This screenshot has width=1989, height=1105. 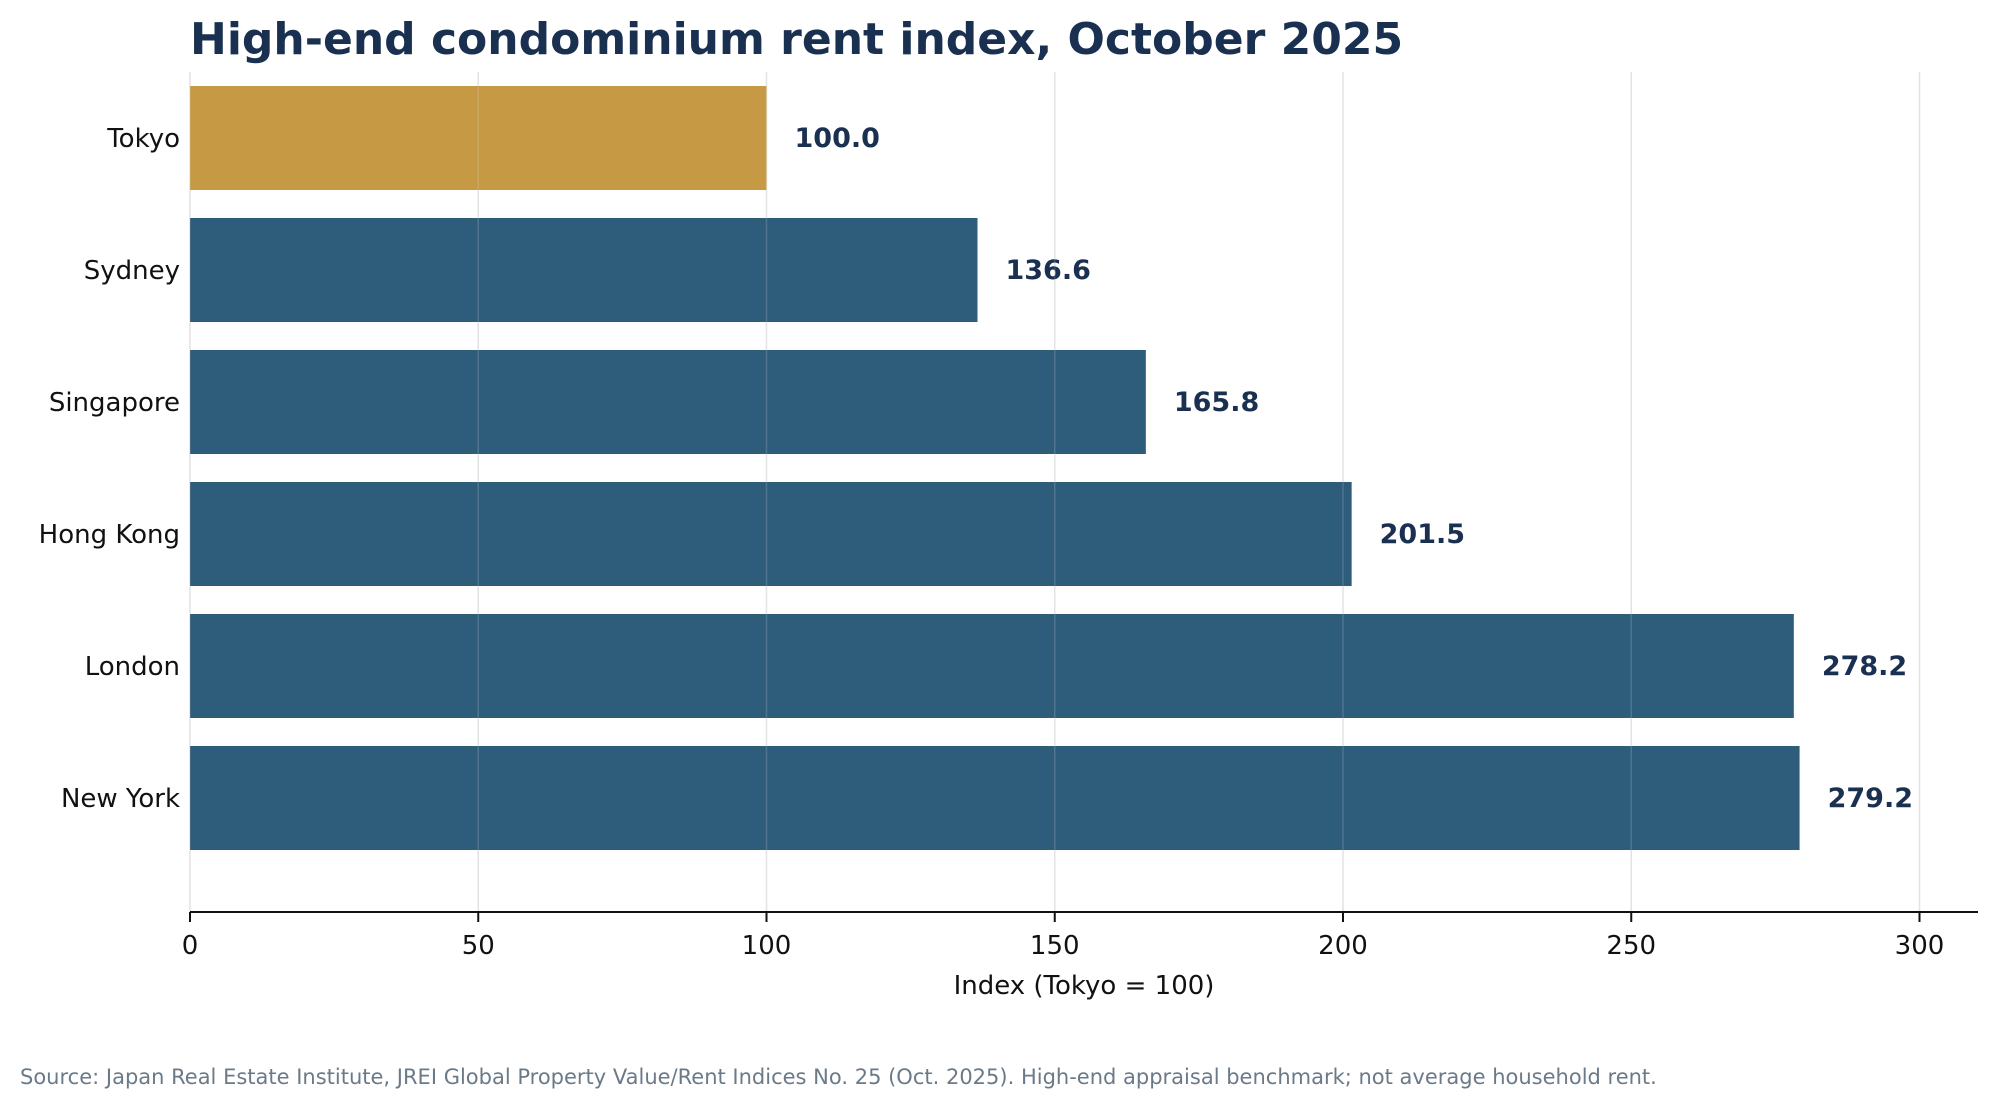 What do you see at coordinates (132, 667) in the screenshot?
I see `category-label: London` at bounding box center [132, 667].